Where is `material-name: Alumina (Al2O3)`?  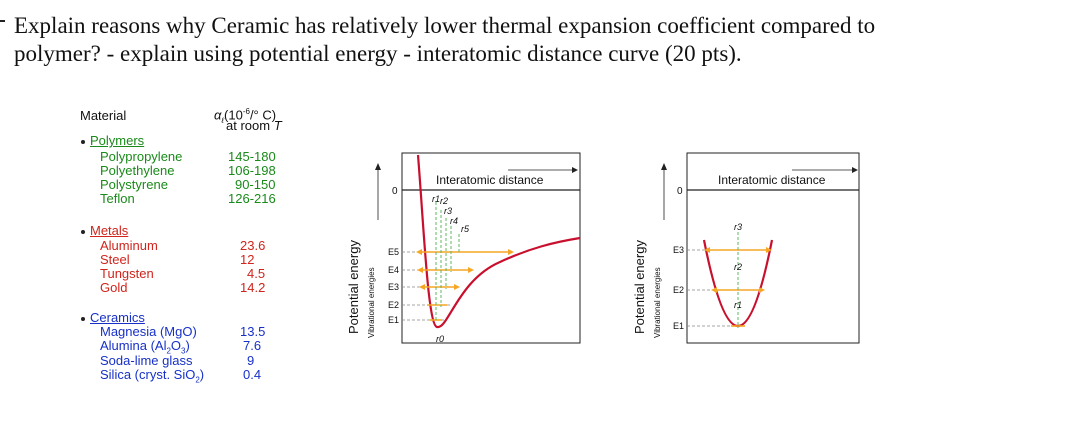 material-name: Alumina (Al2O3) is located at coordinates (145, 347).